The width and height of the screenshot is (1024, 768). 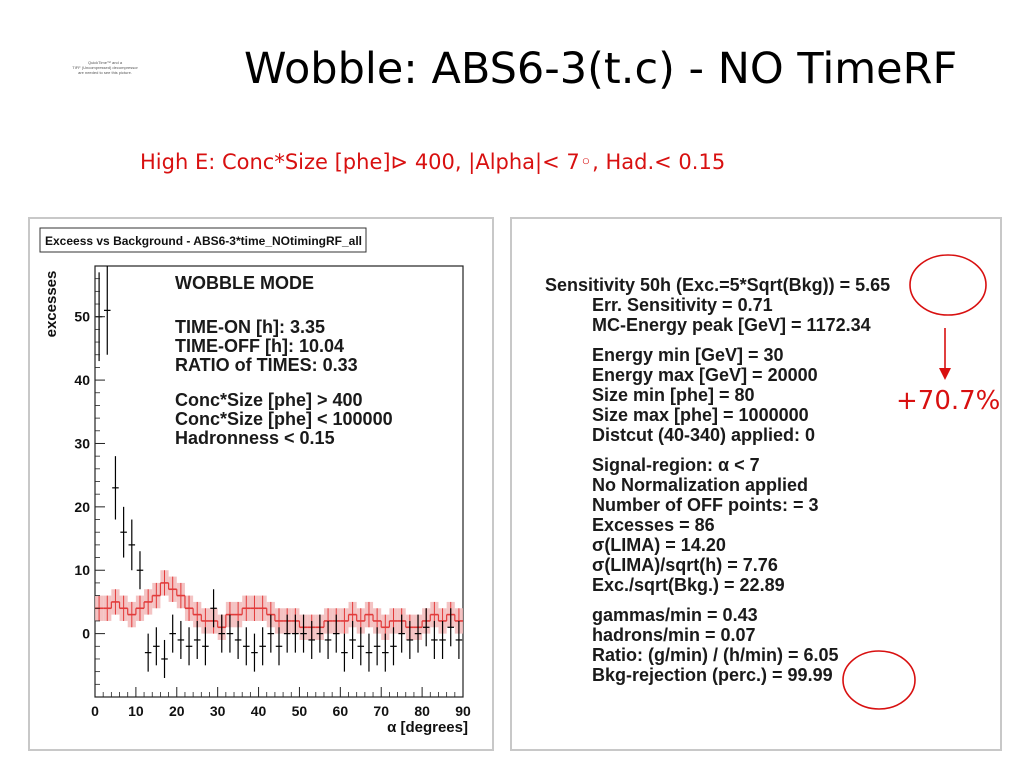 I want to click on stat-line: Signal-region: α < 7, so click(x=676, y=465).